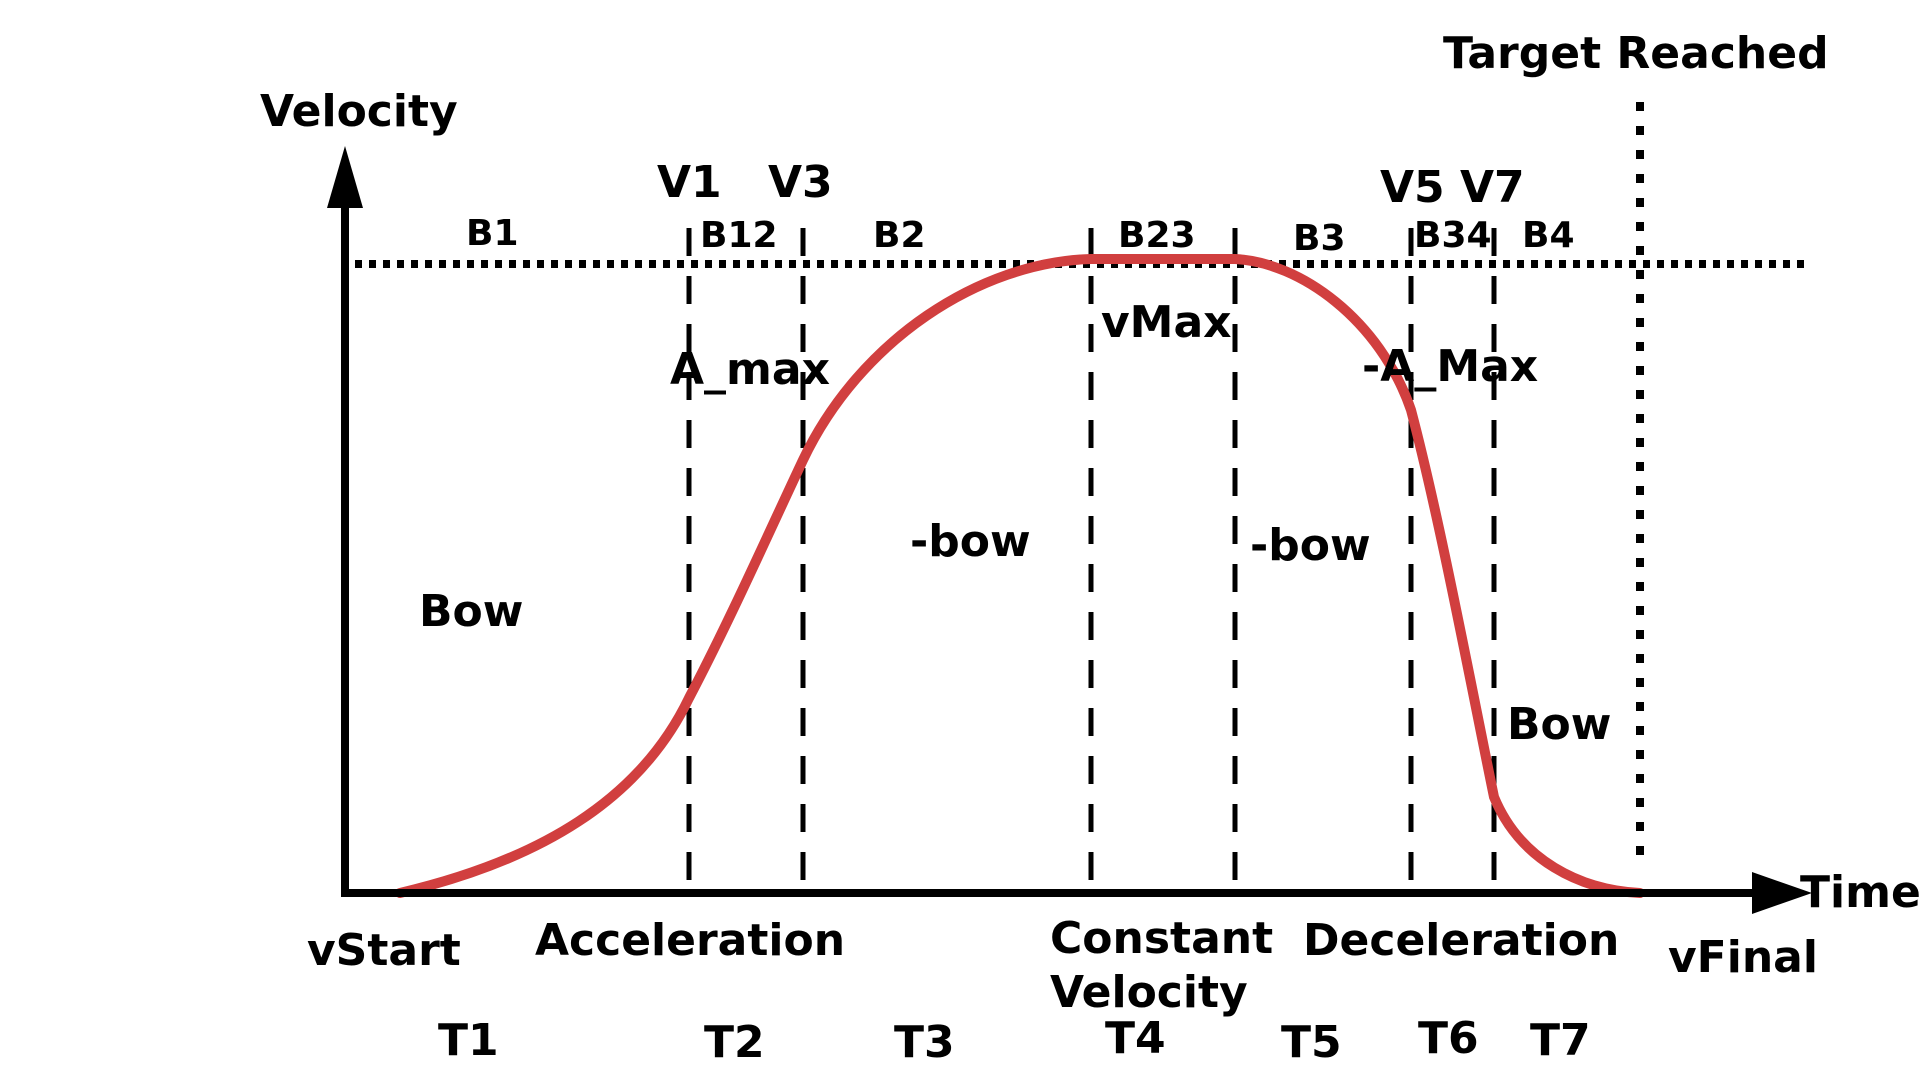 The width and height of the screenshot is (1920, 1080). What do you see at coordinates (1450, 366) in the screenshot?
I see `label-neg-a-max: -A_Max` at bounding box center [1450, 366].